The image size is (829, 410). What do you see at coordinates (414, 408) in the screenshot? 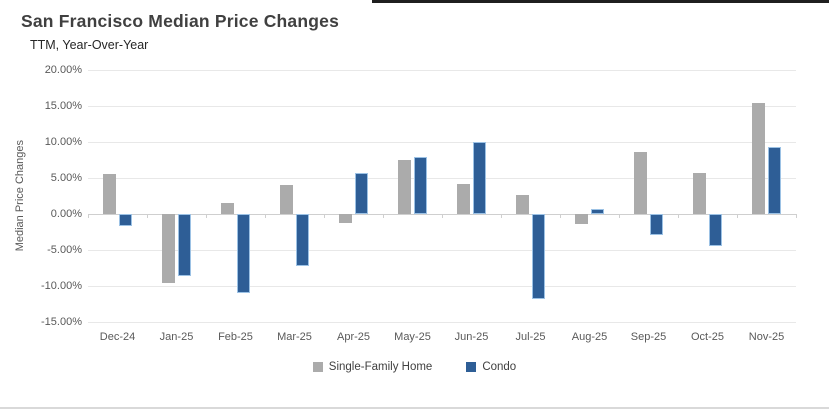
I see `bottom-border-line` at bounding box center [414, 408].